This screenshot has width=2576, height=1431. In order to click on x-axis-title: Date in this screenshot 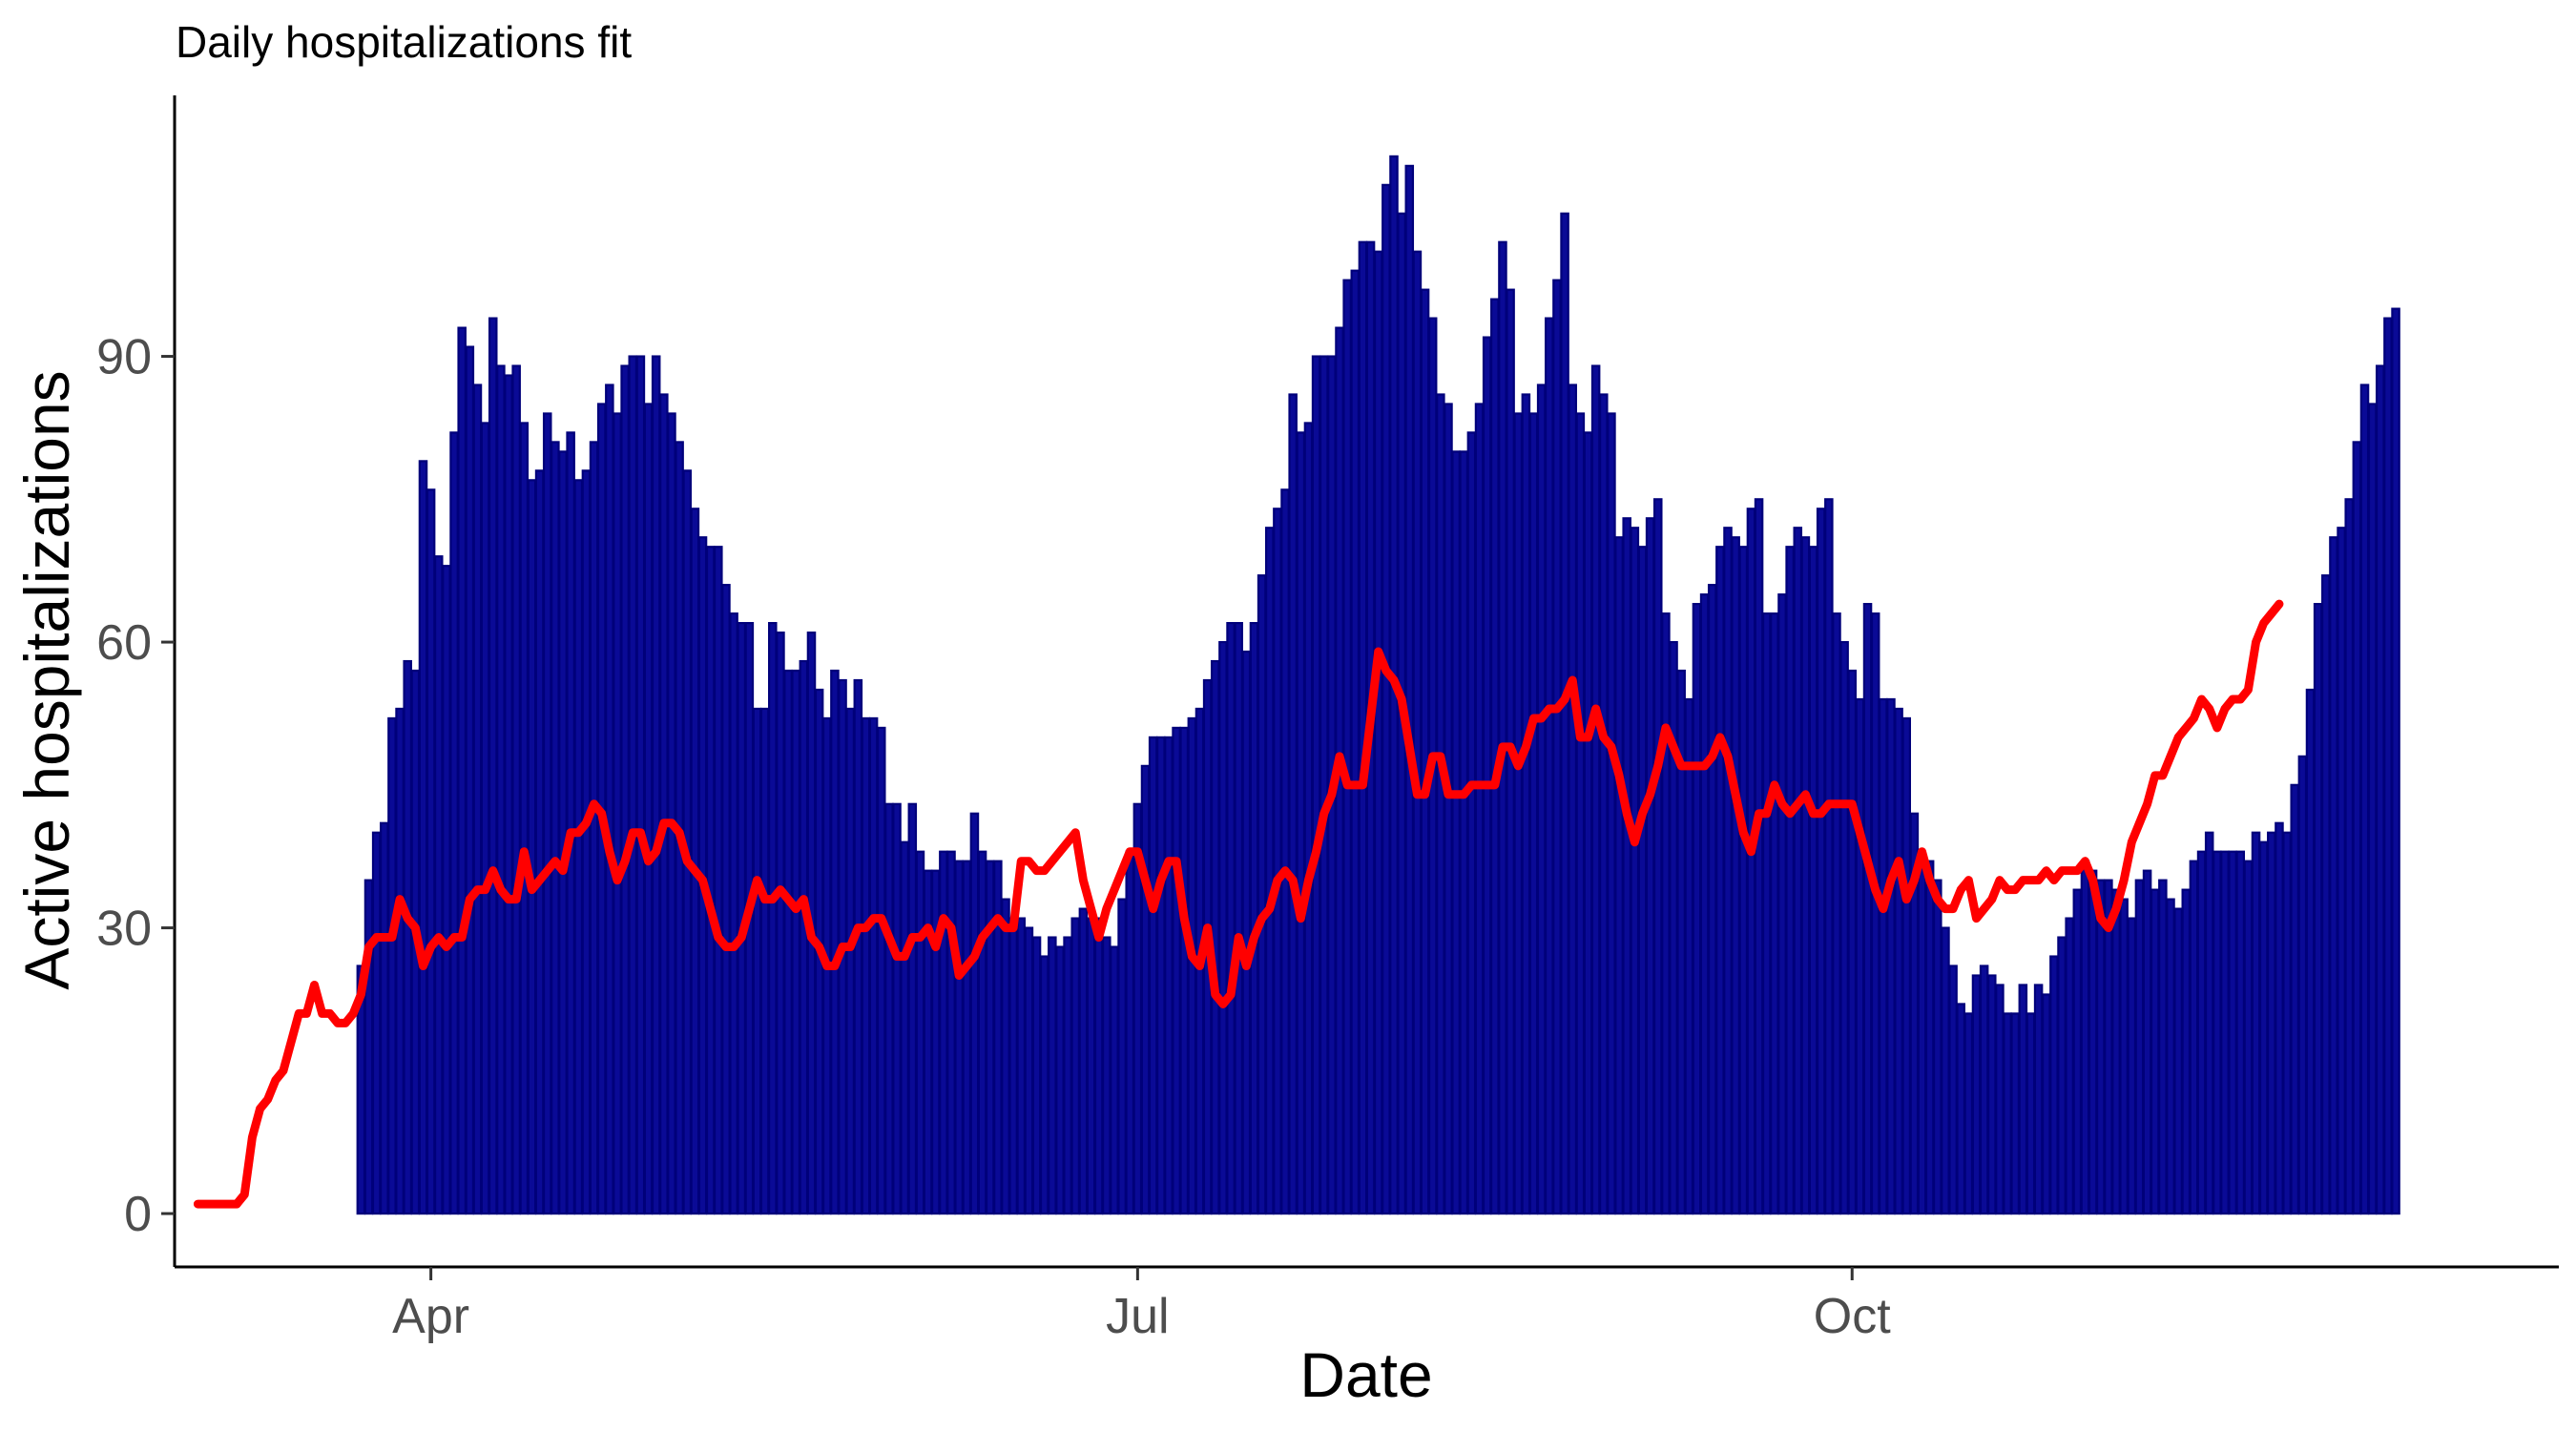, I will do `click(1365, 1374)`.